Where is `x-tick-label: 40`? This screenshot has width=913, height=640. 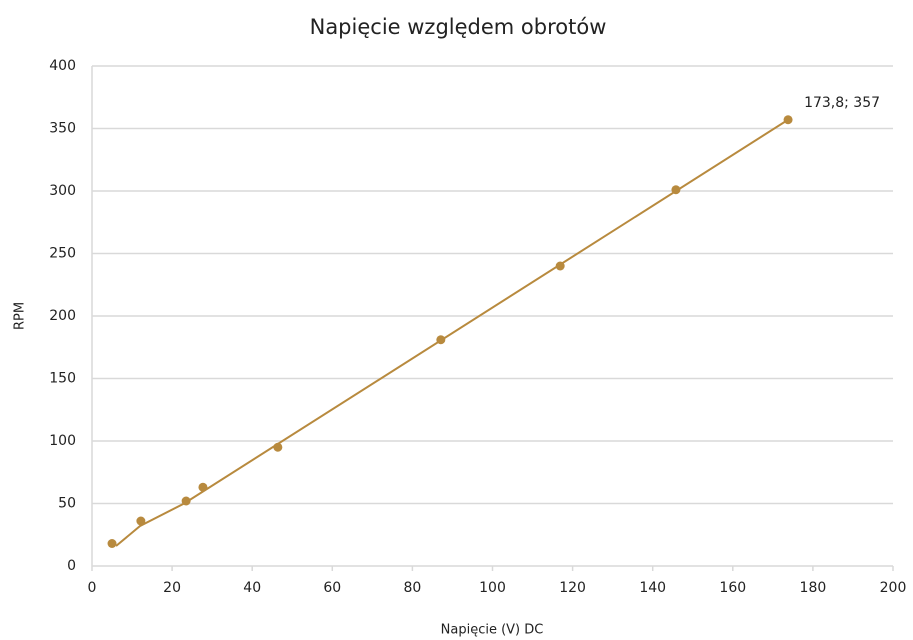
x-tick-label: 40 is located at coordinates (252, 588).